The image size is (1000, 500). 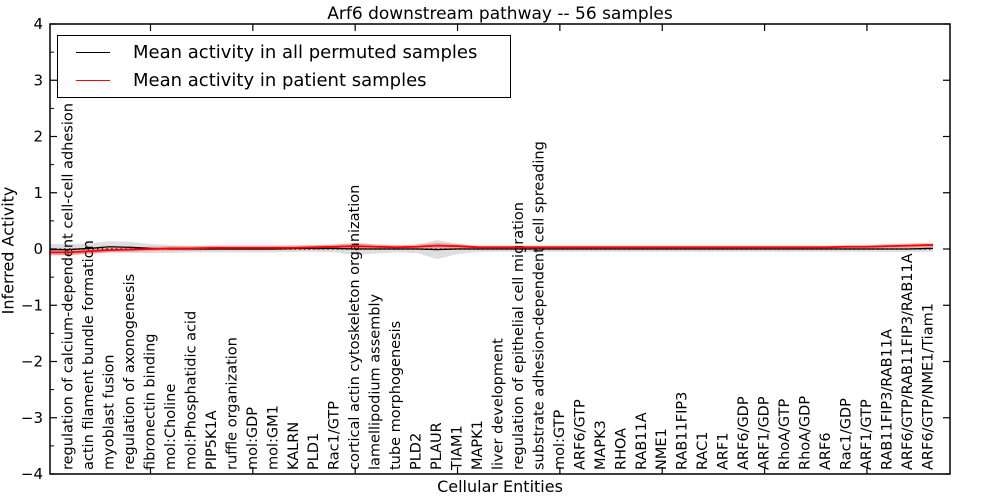 What do you see at coordinates (491, 249) in the screenshot?
I see `patient-mean-line` at bounding box center [491, 249].